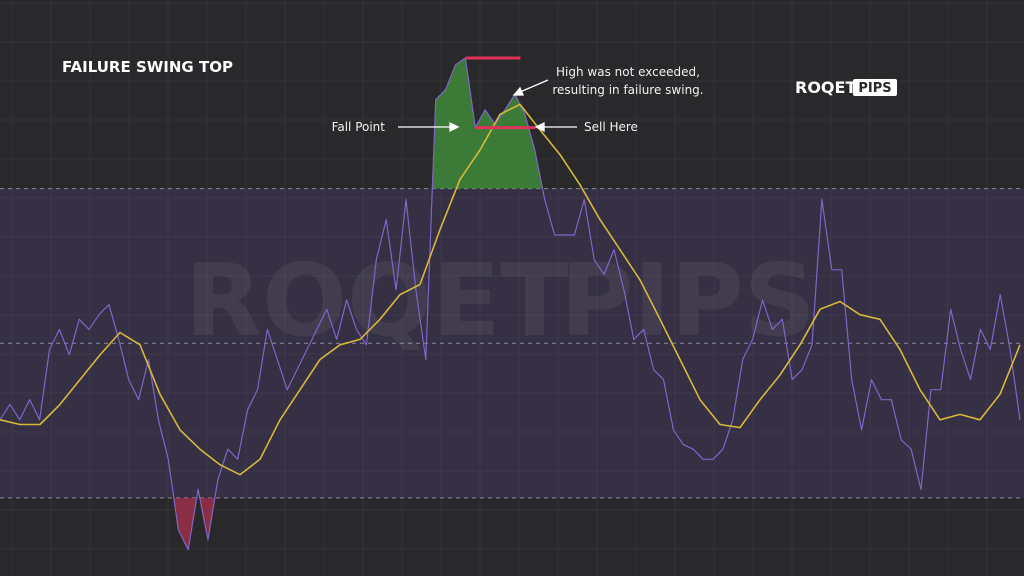 The image size is (1024, 576). I want to click on annotation: Sell Here, so click(611, 127).